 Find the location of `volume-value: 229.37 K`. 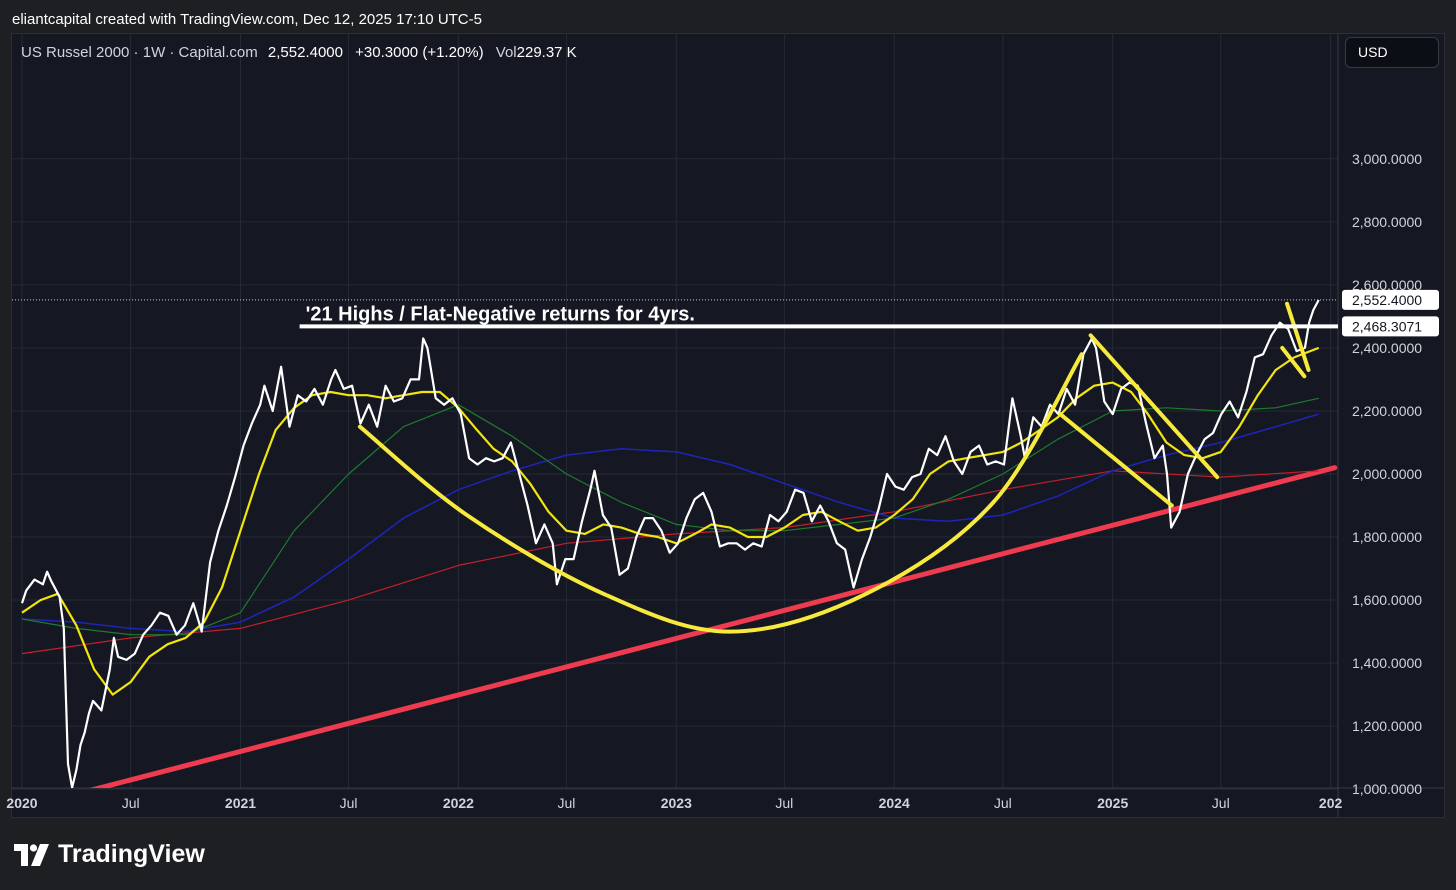

volume-value: 229.37 K is located at coordinates (546, 52).